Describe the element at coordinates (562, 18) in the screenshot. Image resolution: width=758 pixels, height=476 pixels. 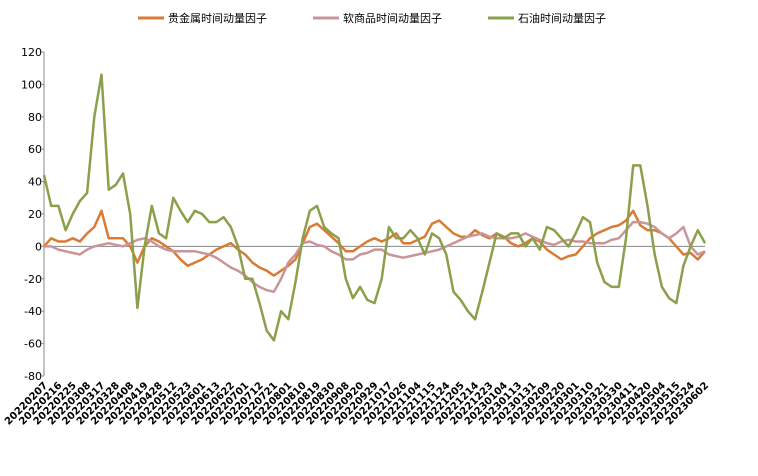
I see `legend-label: 石油时间动量因子` at that location.